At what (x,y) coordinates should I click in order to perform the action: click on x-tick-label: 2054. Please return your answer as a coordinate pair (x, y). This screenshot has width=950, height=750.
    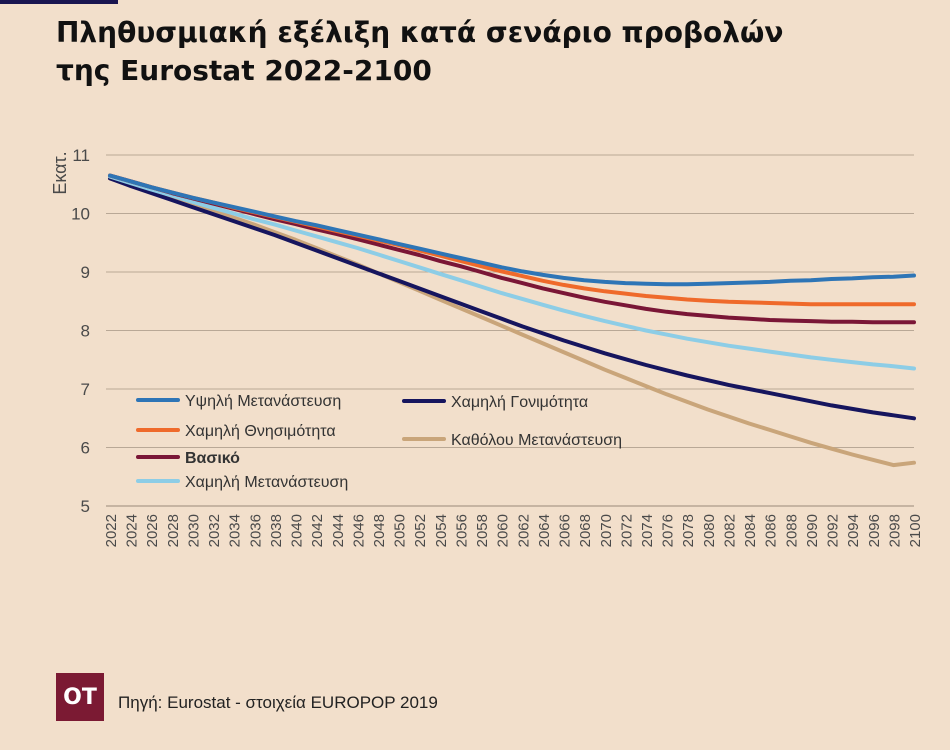
    Looking at the image, I should click on (441, 530).